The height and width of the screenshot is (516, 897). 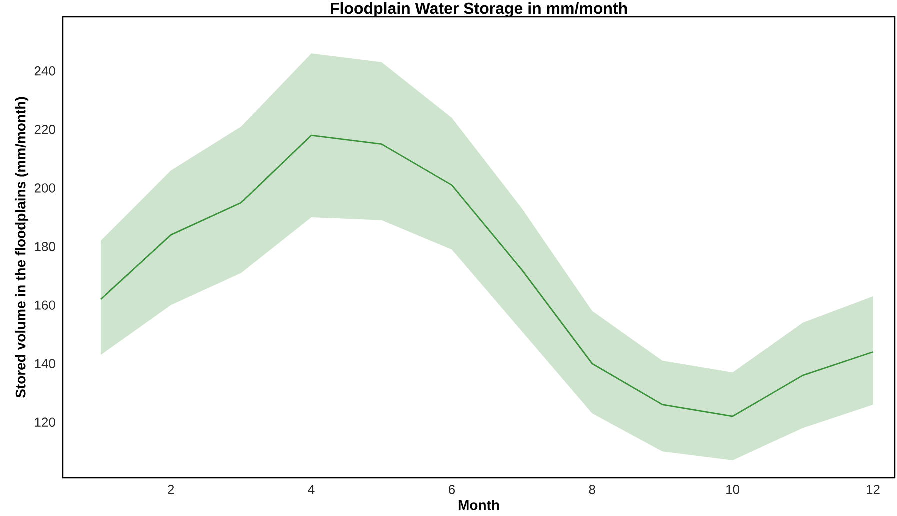 I want to click on x-tick-label: 8, so click(x=592, y=489).